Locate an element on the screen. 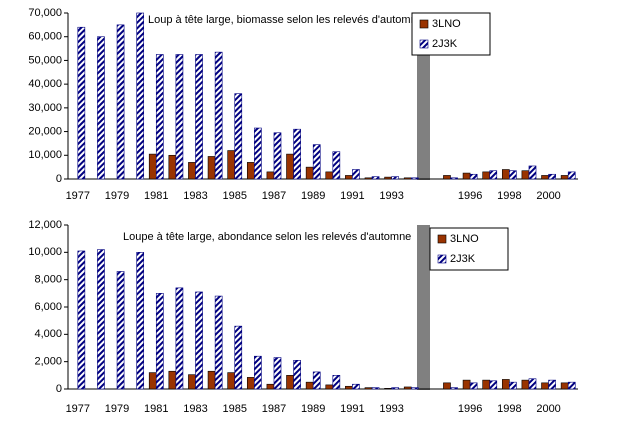  x-tick-label: 1979 is located at coordinates (117, 409).